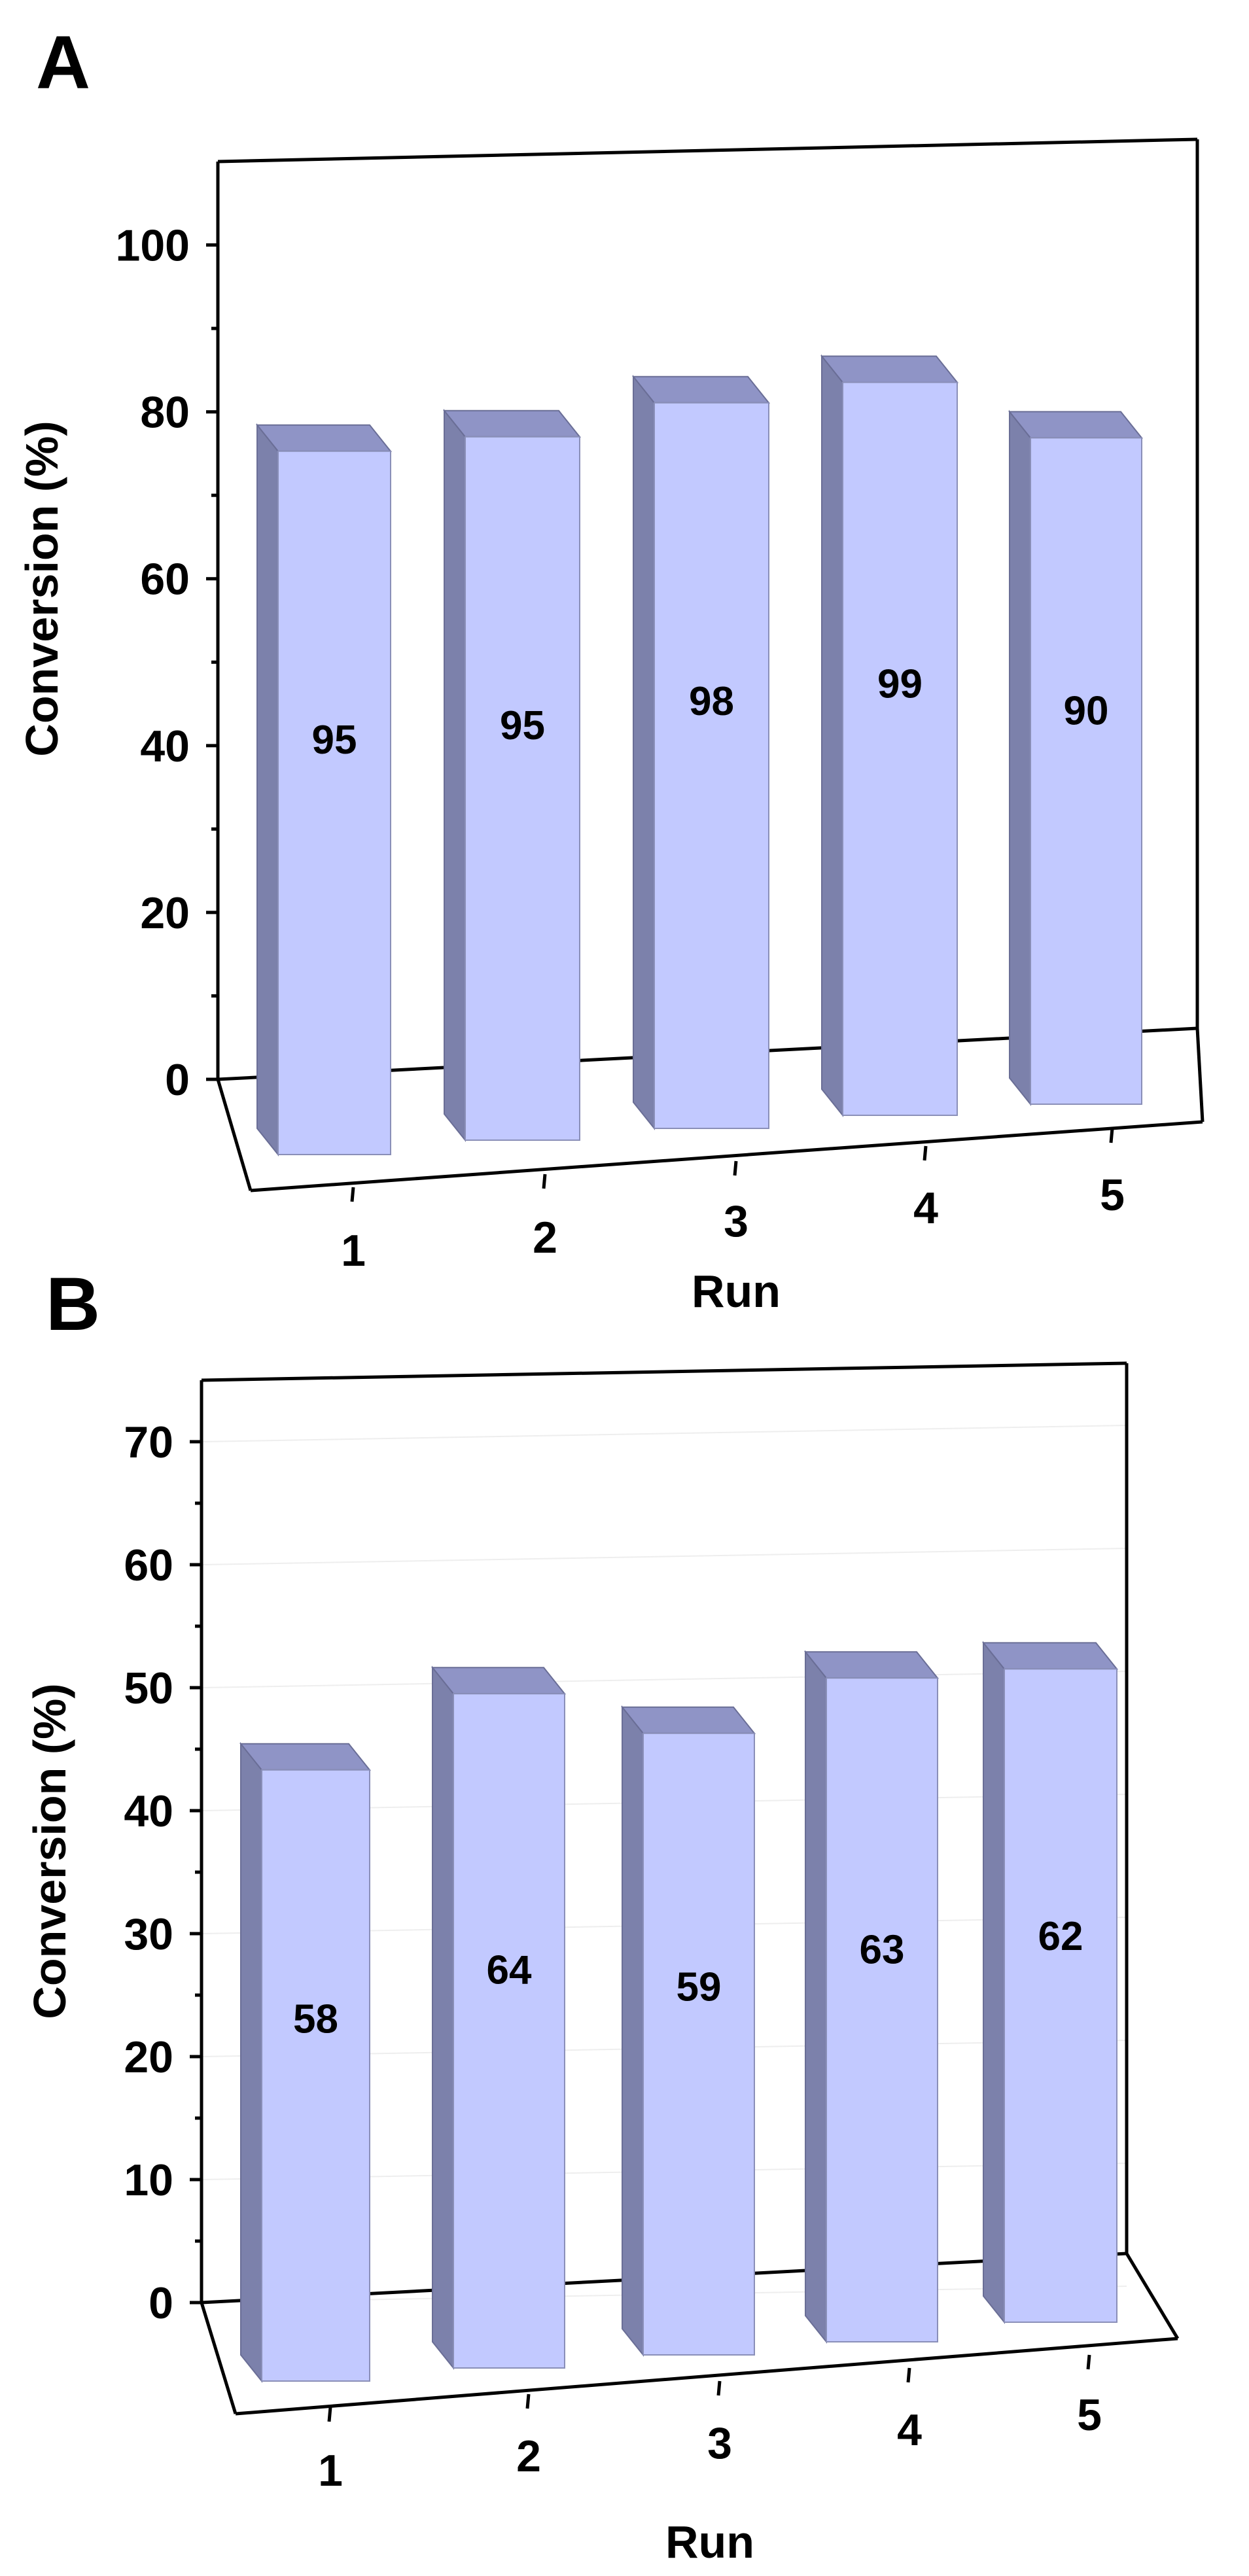 The image size is (1249, 2576). I want to click on panel-a-floor-left-edge, so click(234, 1135).